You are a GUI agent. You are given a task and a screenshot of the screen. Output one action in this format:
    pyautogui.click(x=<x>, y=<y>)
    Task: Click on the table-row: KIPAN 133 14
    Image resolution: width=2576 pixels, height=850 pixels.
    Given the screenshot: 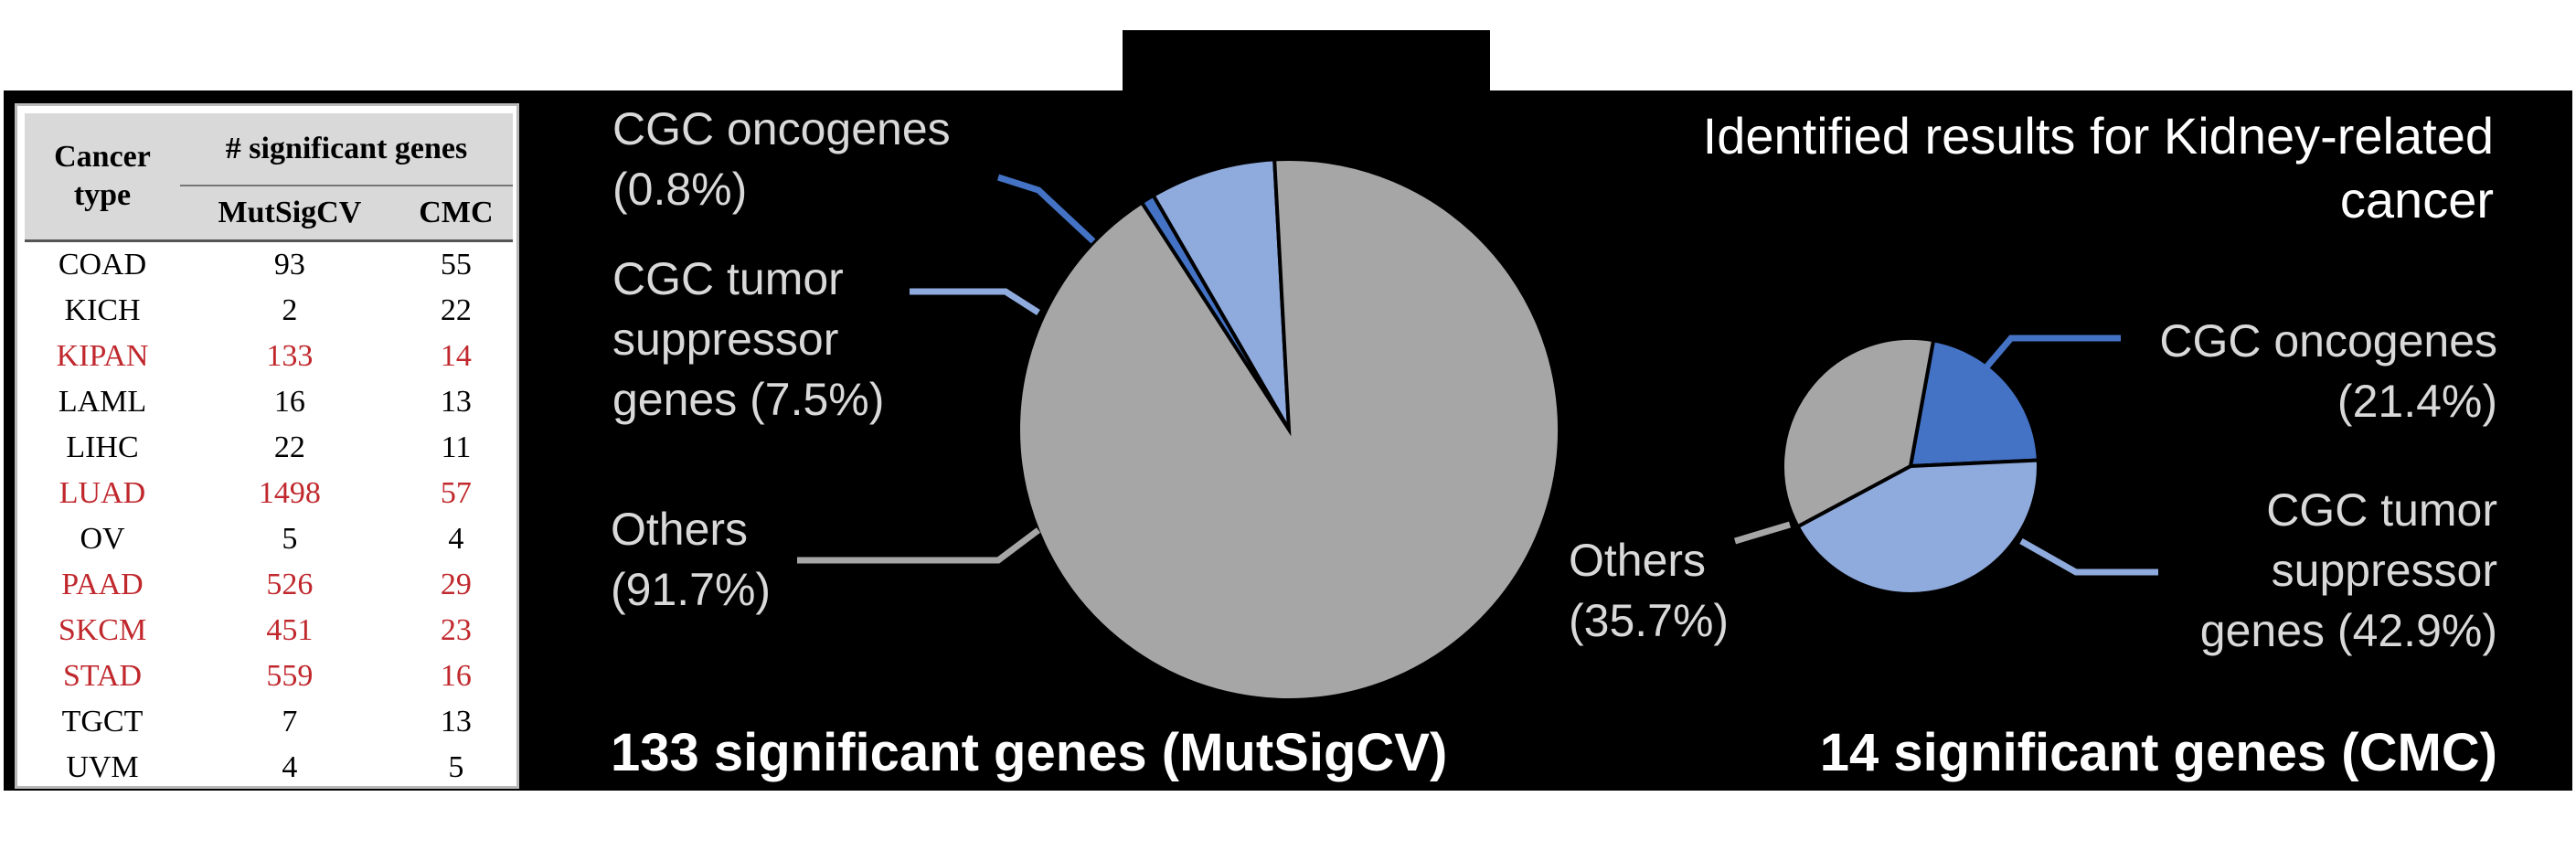 What is the action you would take?
    pyautogui.click(x=269, y=357)
    